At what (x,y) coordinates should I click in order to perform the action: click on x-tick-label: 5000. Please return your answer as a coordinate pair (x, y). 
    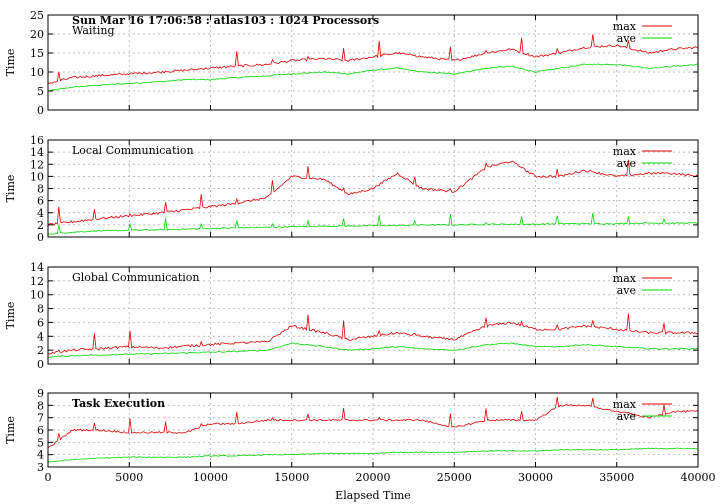
    Looking at the image, I should click on (129, 477).